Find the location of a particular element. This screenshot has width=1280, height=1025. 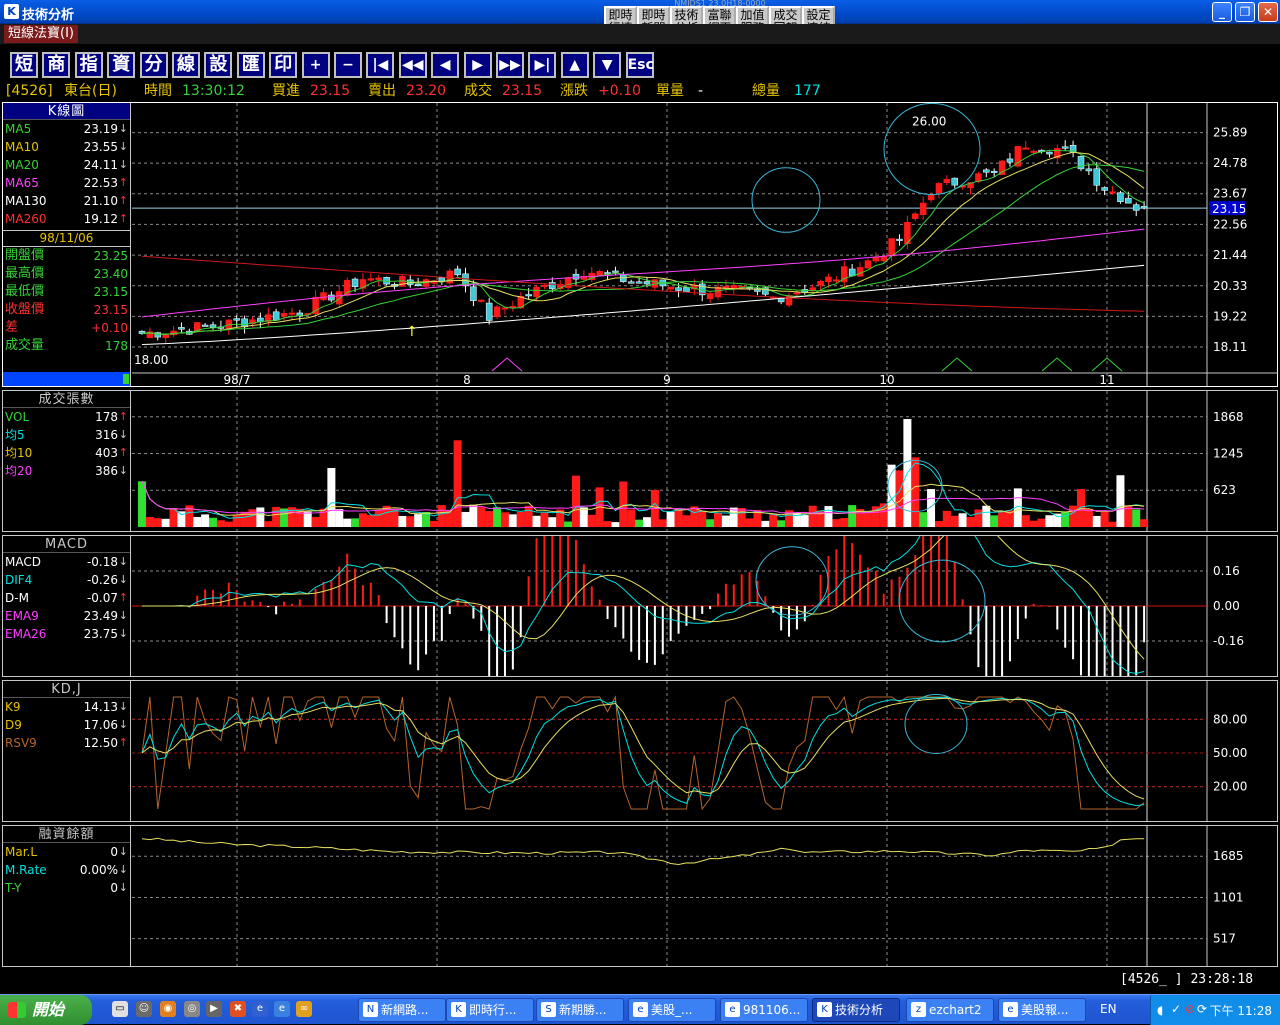

legend-value: 12.50 is located at coordinates (100, 743).